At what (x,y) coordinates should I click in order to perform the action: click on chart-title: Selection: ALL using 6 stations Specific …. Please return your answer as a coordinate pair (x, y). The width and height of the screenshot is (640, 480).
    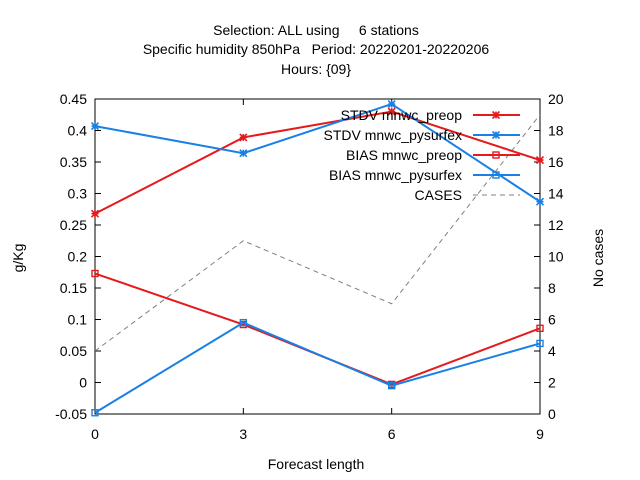
    Looking at the image, I should click on (316, 49).